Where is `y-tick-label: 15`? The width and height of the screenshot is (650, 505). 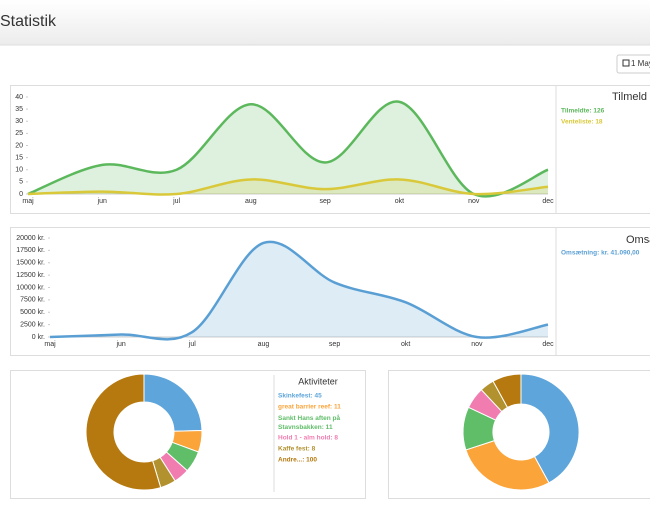 y-tick-label: 15 is located at coordinates (19, 157).